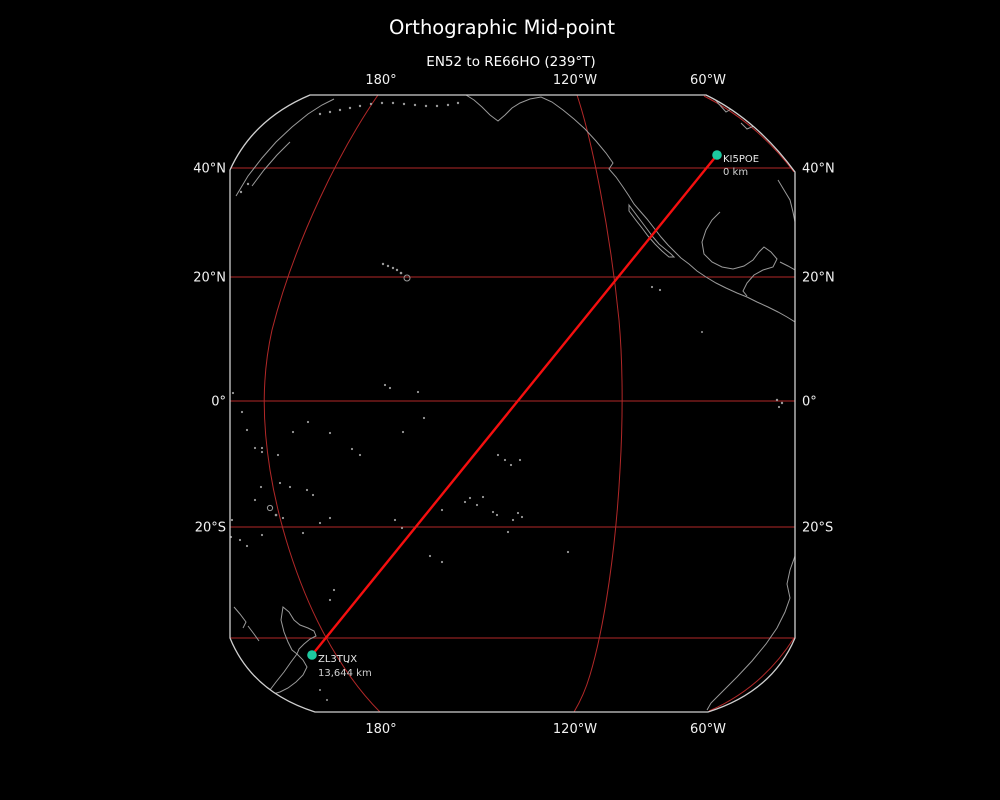  What do you see at coordinates (751, 674) in the screenshot?
I see `meridian-60w-bottom` at bounding box center [751, 674].